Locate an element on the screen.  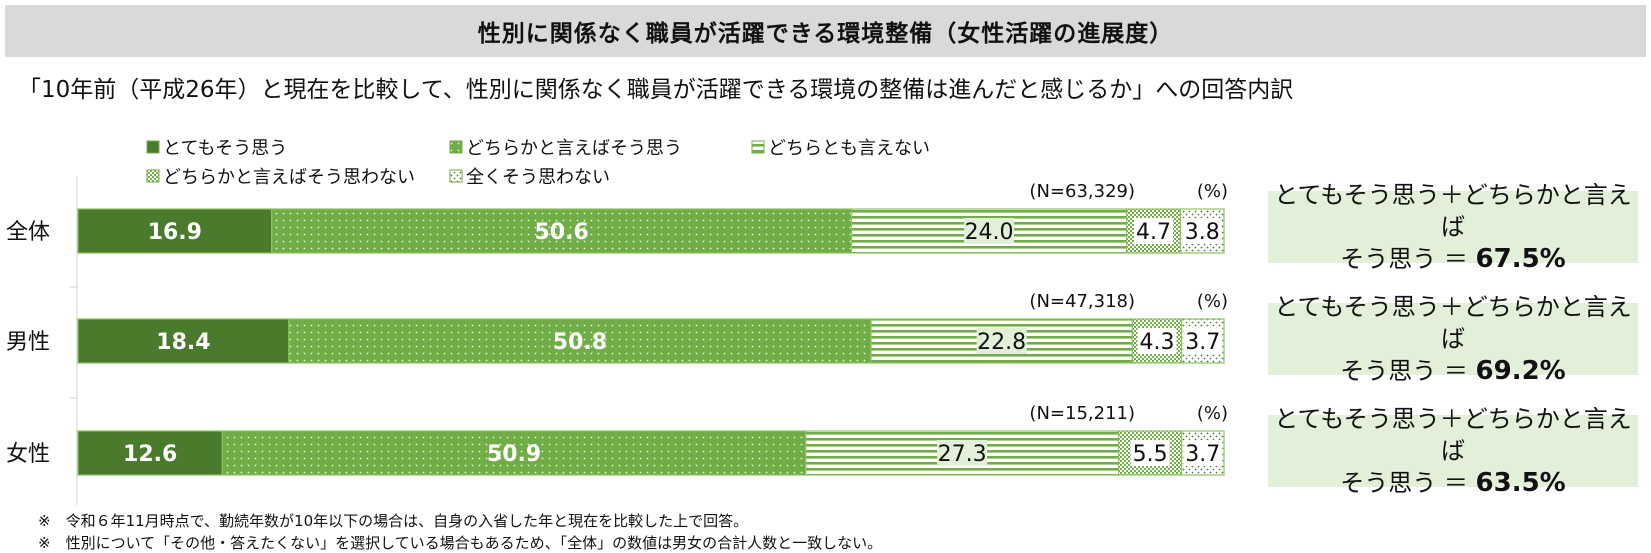
category-label: 男性 is located at coordinates (28, 342).